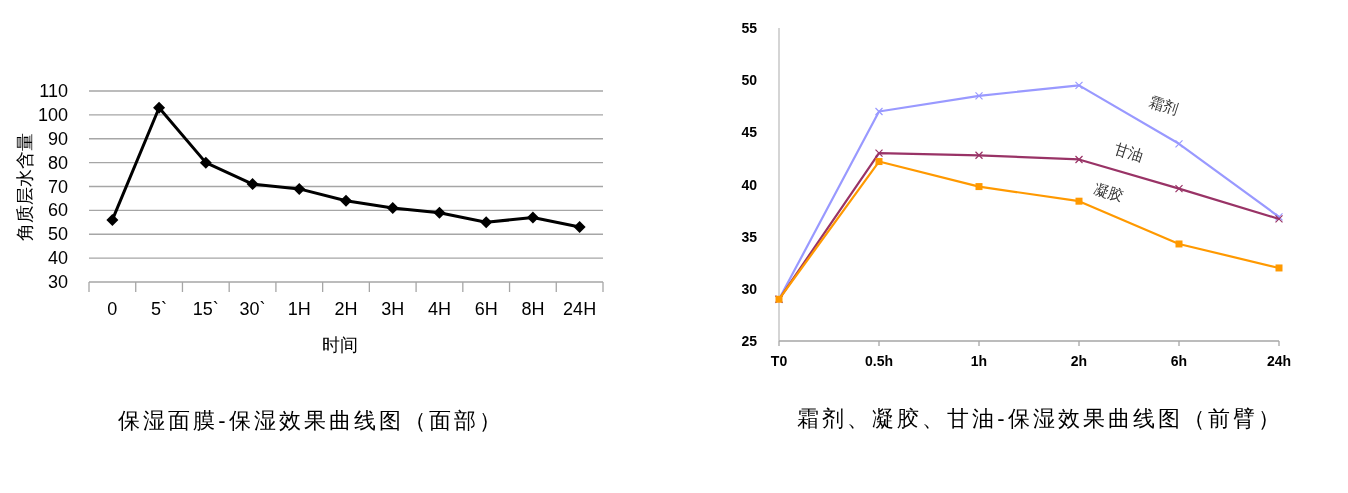 The height and width of the screenshot is (493, 1348). What do you see at coordinates (57, 210) in the screenshot?
I see `y-tick: 60` at bounding box center [57, 210].